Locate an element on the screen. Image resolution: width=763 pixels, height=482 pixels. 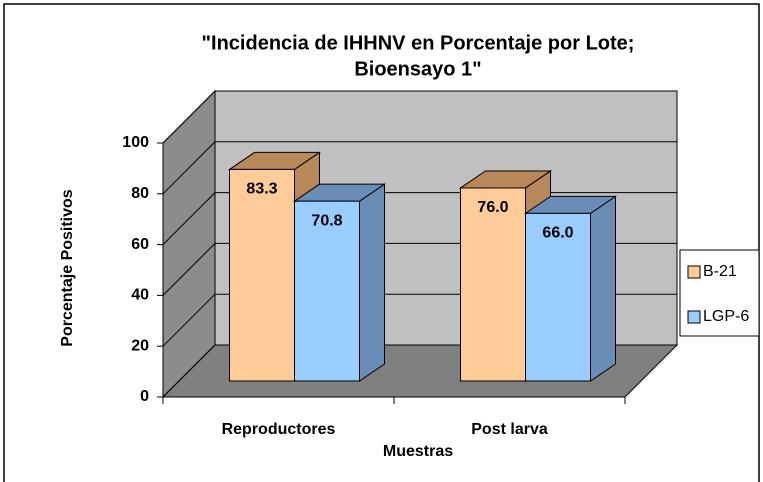
x-tick-label: Reproductores is located at coordinates (279, 429).